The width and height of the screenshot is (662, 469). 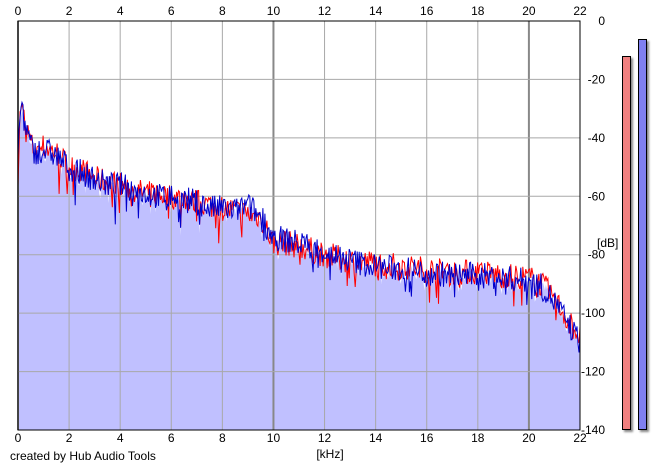 I want to click on y-tick-label: 0, so click(x=601, y=21).